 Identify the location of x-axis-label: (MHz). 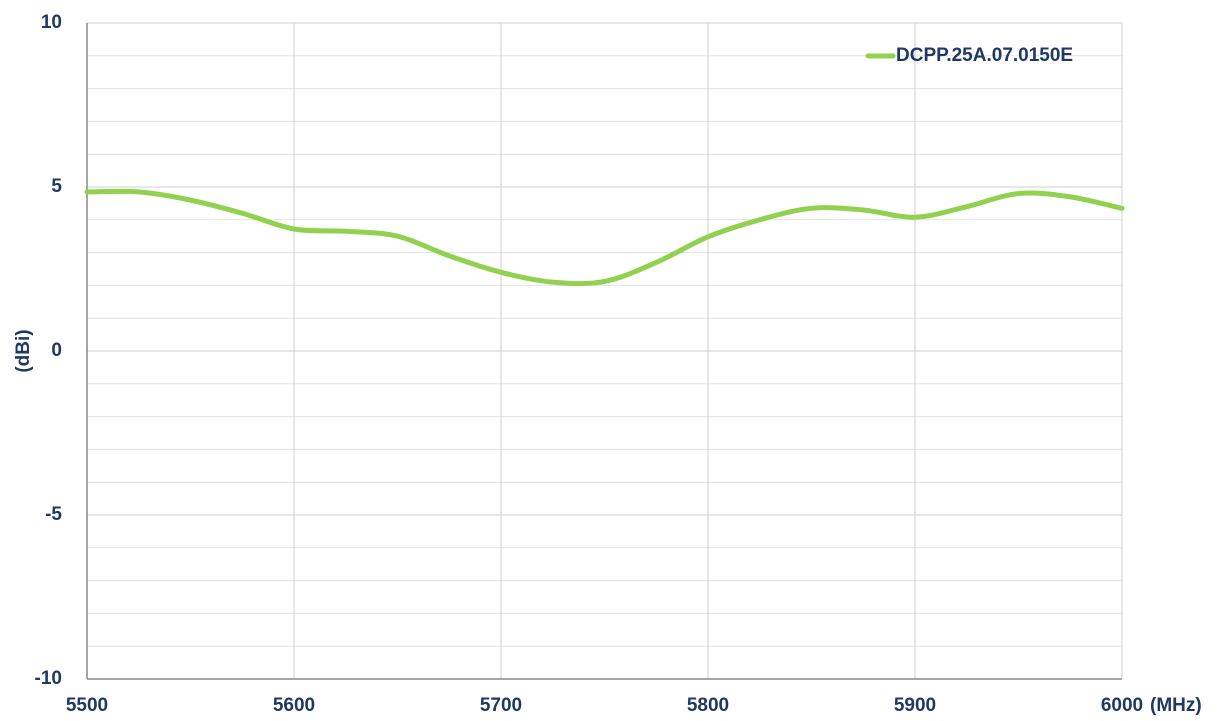
(1176, 705).